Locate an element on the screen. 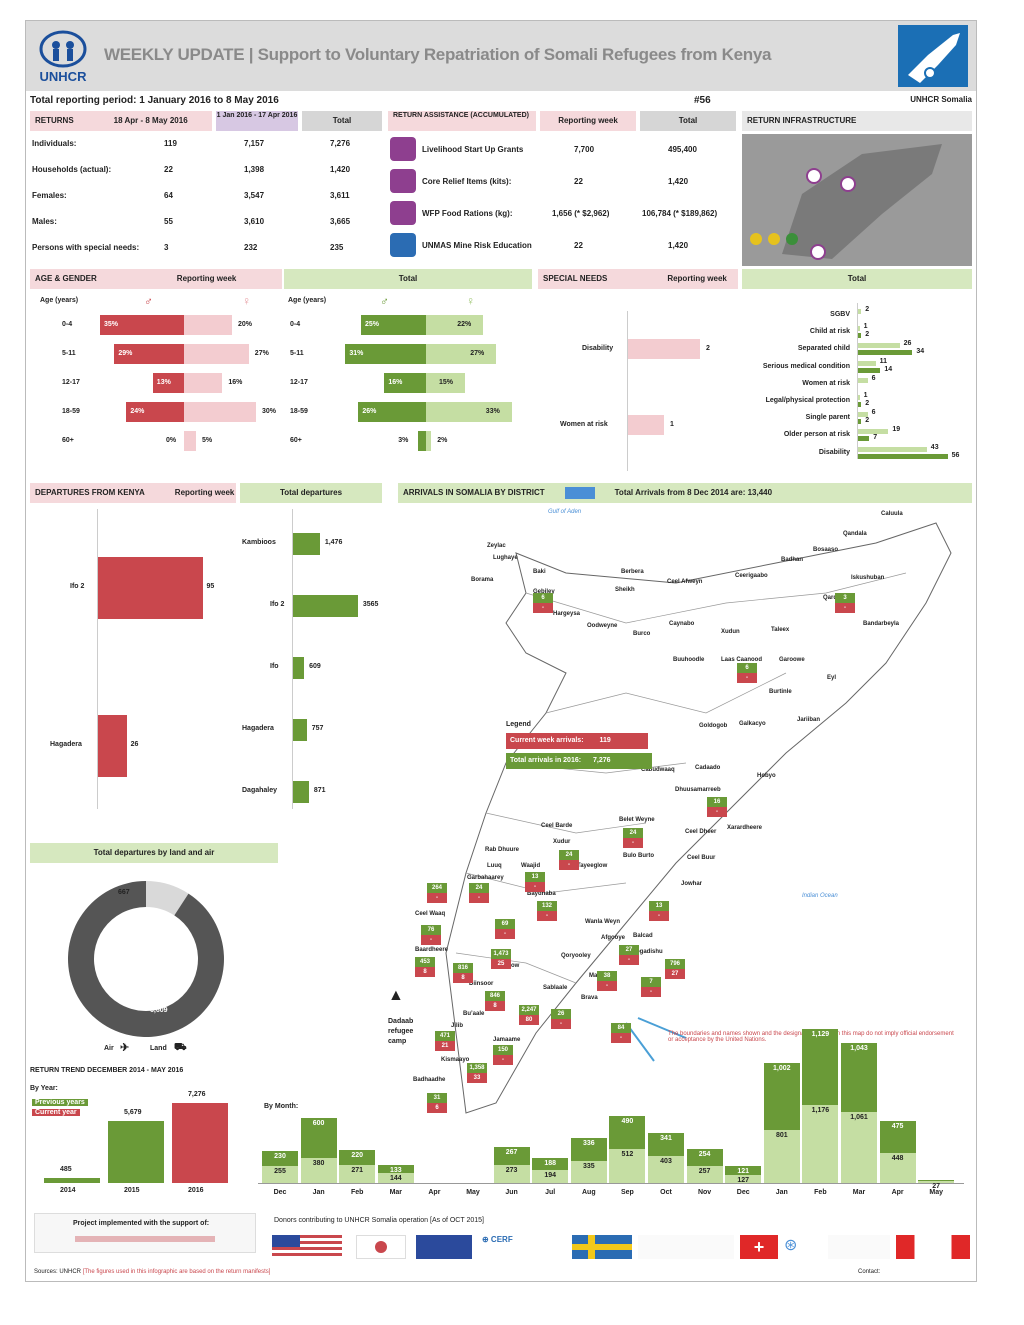  departure-week-value: 26 is located at coordinates (134, 744).